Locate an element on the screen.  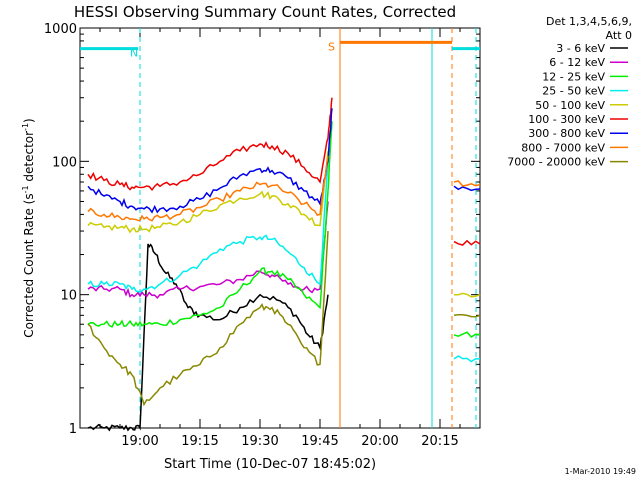
y-axis-label: Corrected Count Rate (s-1 detector-1) is located at coordinates (28, 227).